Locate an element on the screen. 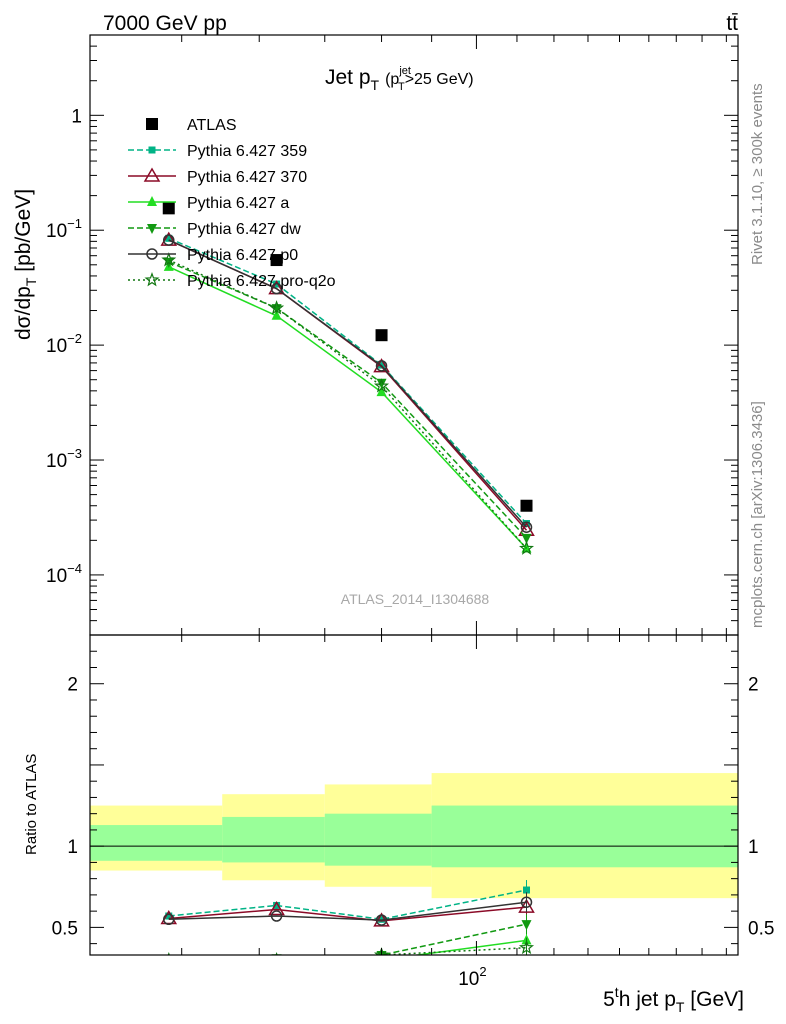 This screenshot has height=1024, width=786. x-axis-label-n: 5 is located at coordinates (609, 999).